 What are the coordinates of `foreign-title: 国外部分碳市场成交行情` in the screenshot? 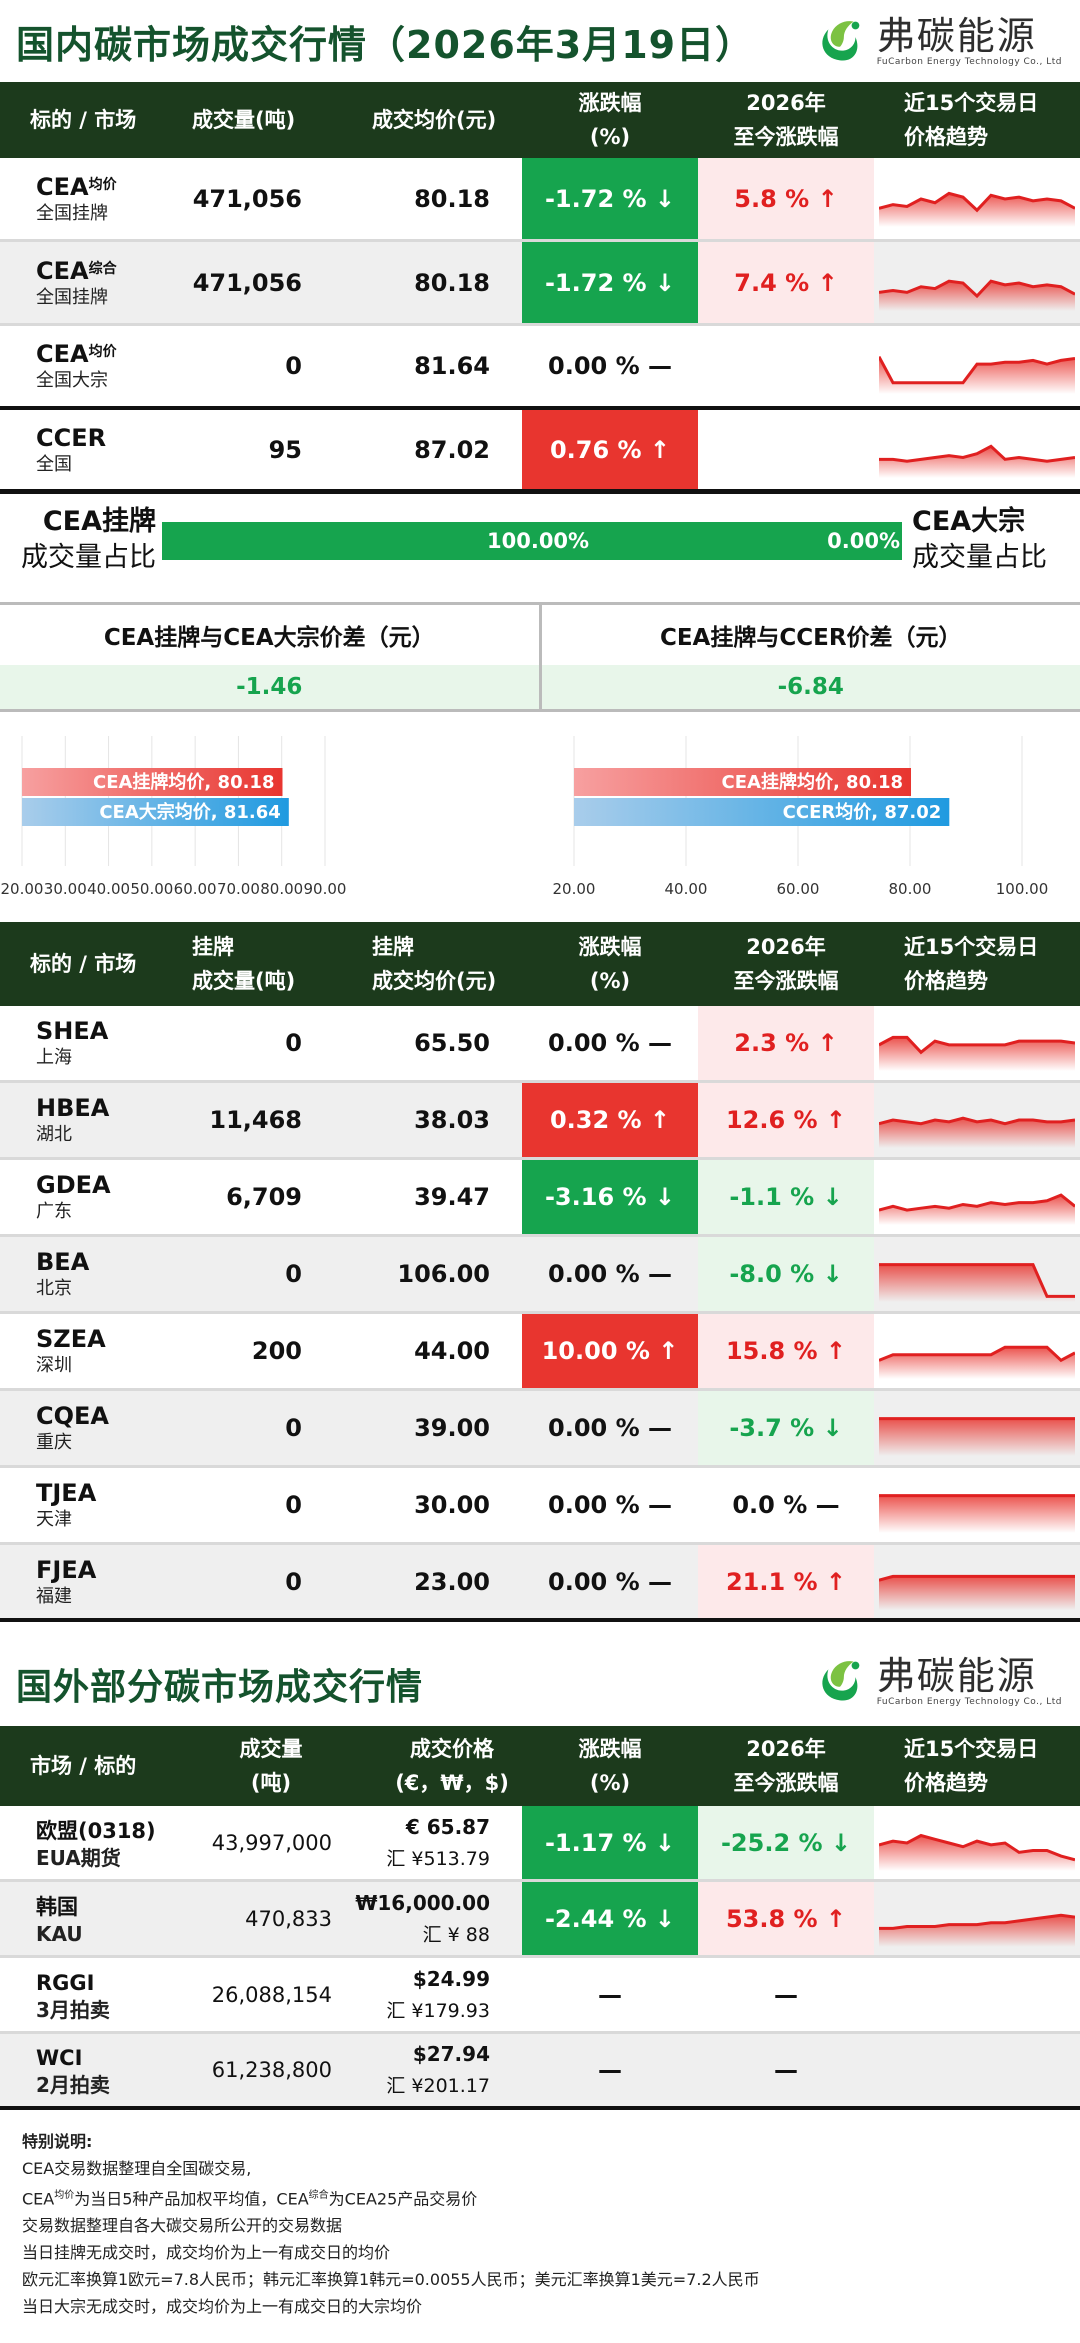 It's located at (220, 1687).